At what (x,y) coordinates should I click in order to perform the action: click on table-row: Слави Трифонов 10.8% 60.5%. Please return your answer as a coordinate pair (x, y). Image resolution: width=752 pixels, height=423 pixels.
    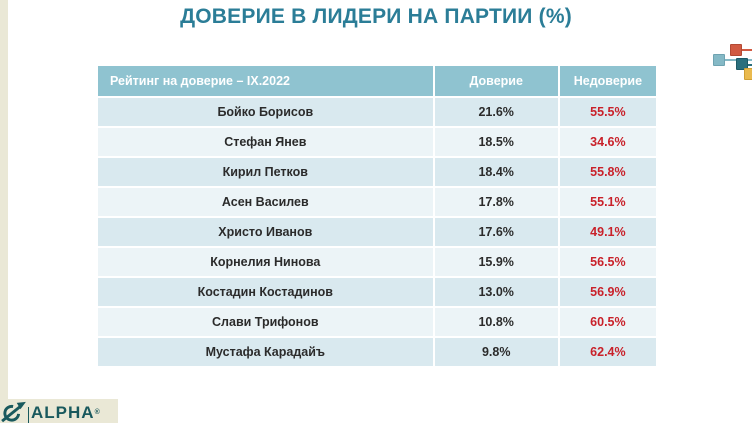
    Looking at the image, I should click on (377, 322).